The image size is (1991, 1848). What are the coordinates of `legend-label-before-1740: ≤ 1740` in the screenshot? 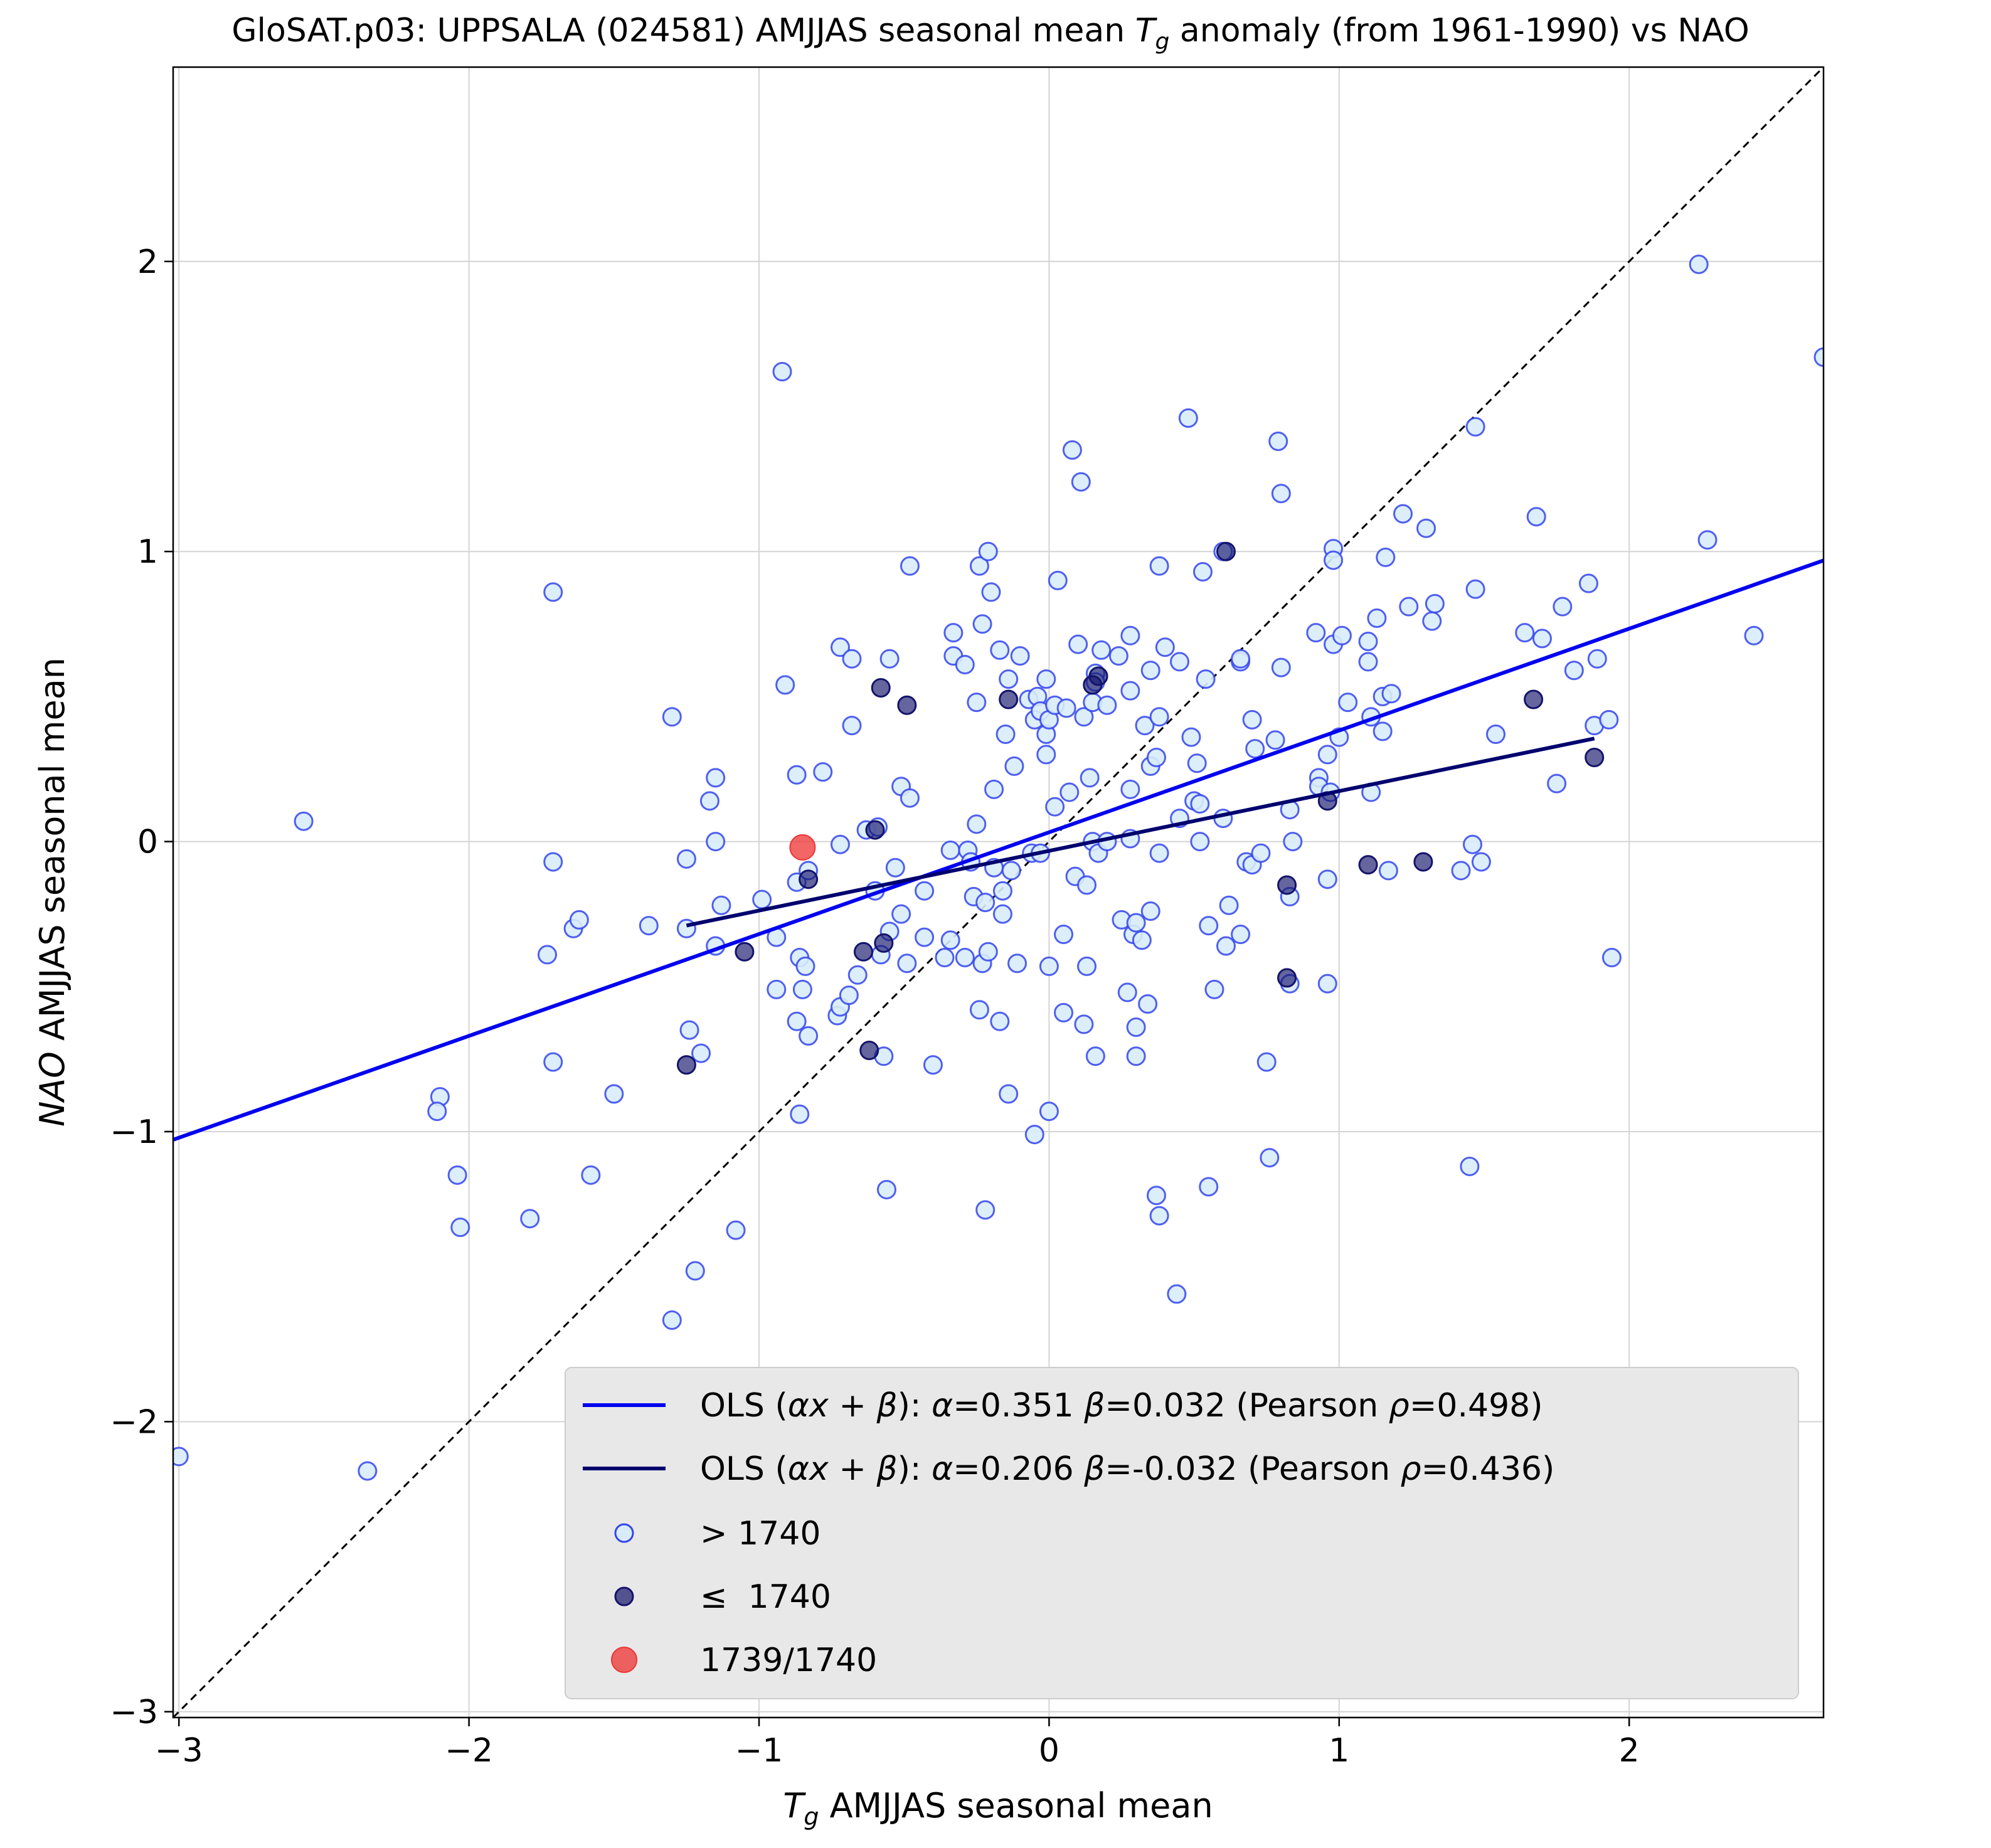 It's located at (765, 1597).